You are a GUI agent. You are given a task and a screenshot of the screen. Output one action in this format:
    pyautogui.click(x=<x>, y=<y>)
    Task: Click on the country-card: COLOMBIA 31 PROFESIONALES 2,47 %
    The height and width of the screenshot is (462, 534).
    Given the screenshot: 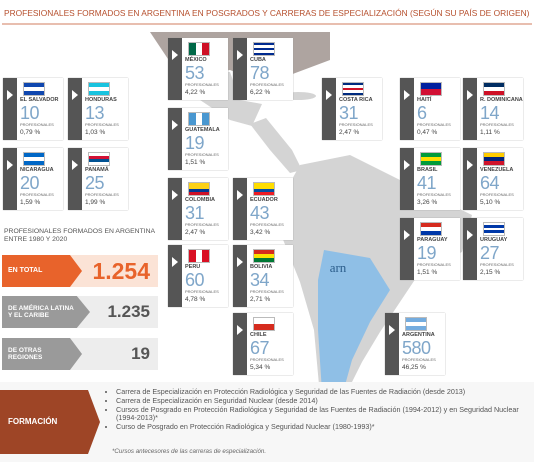 What is the action you would take?
    pyautogui.click(x=198, y=209)
    